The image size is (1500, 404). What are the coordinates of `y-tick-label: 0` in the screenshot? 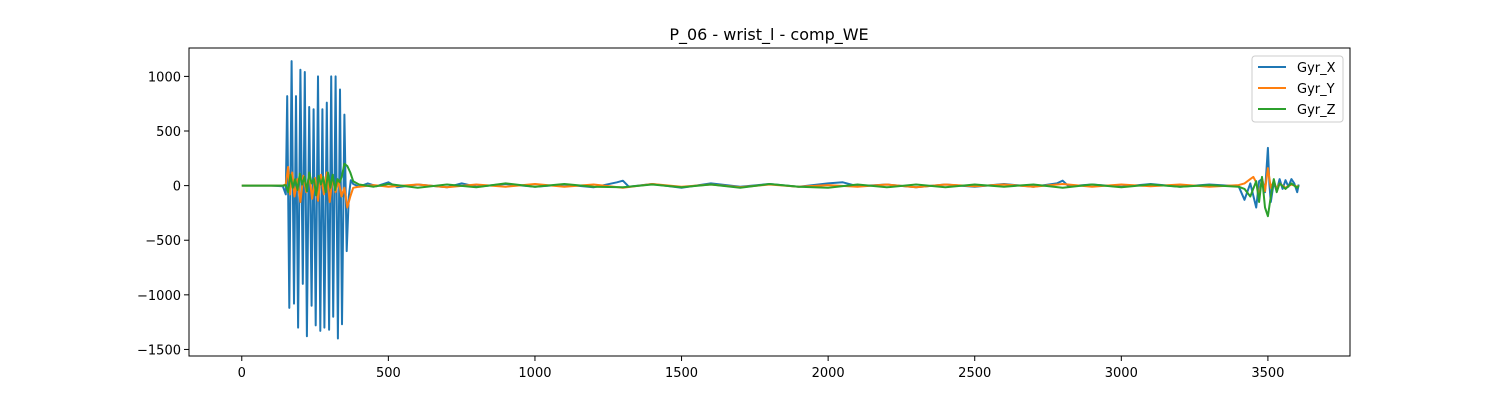 It's located at (177, 187).